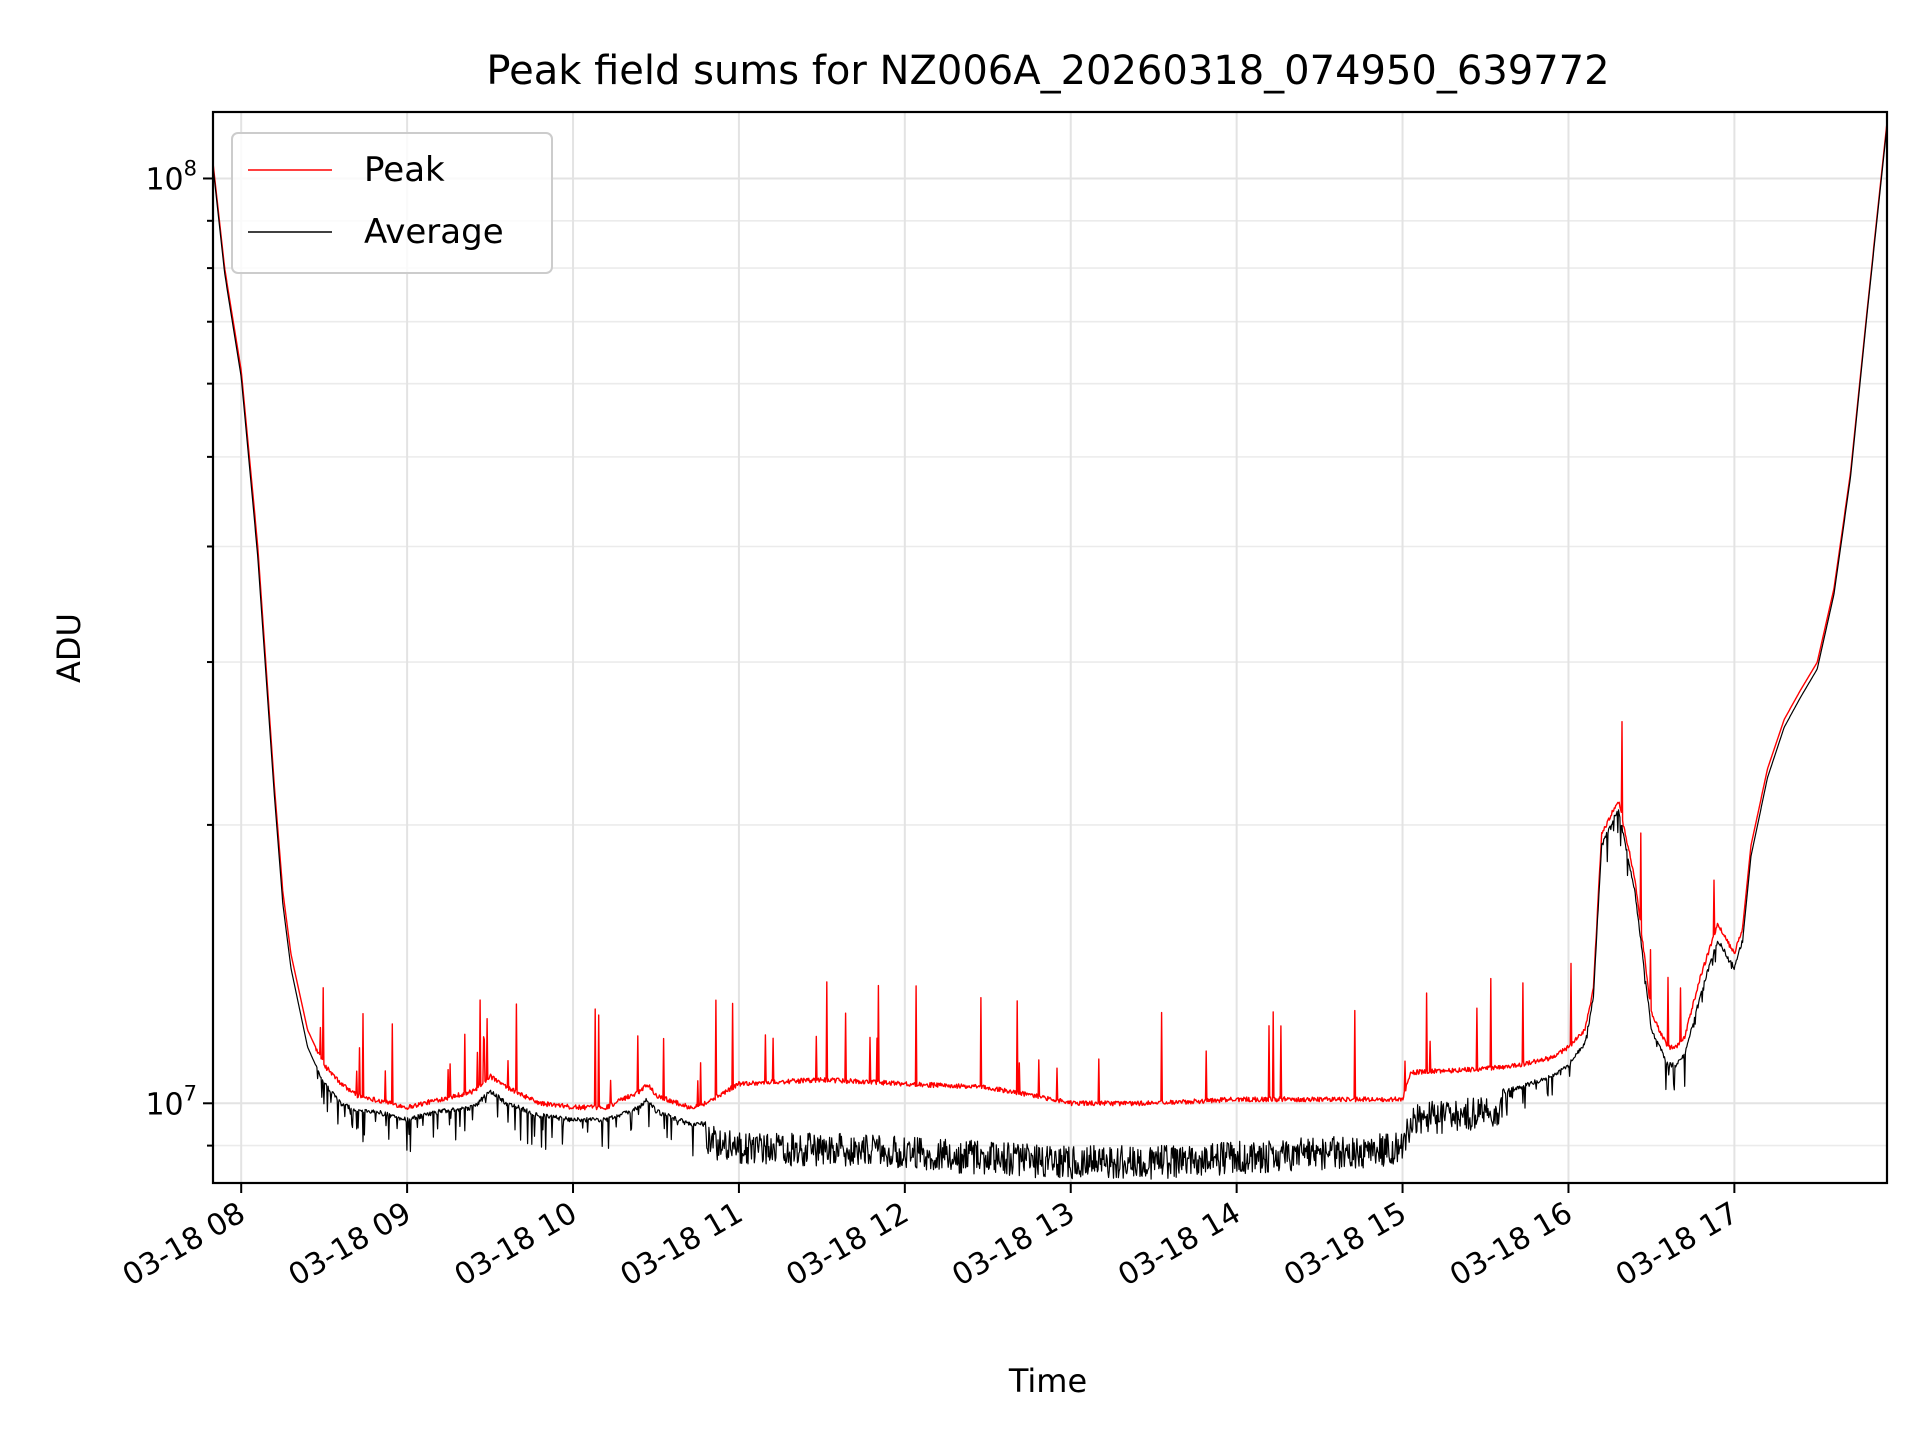  What do you see at coordinates (516, 1245) in the screenshot?
I see `x-tick-label: 03-18 10` at bounding box center [516, 1245].